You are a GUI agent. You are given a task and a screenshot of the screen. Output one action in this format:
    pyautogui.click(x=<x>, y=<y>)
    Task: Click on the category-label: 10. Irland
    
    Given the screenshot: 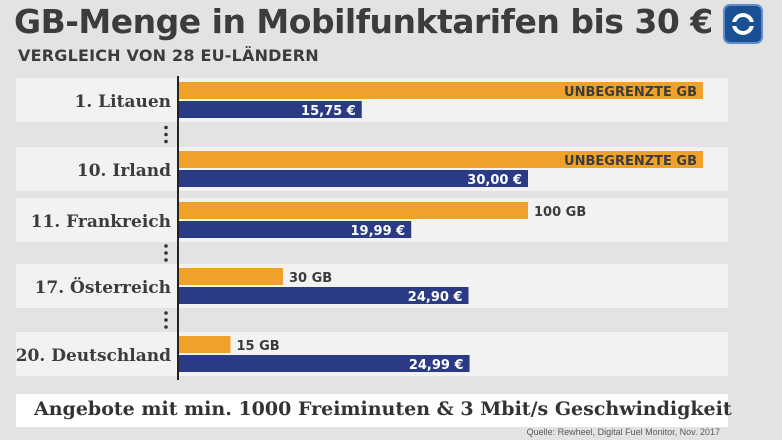 What is the action you would take?
    pyautogui.click(x=124, y=171)
    